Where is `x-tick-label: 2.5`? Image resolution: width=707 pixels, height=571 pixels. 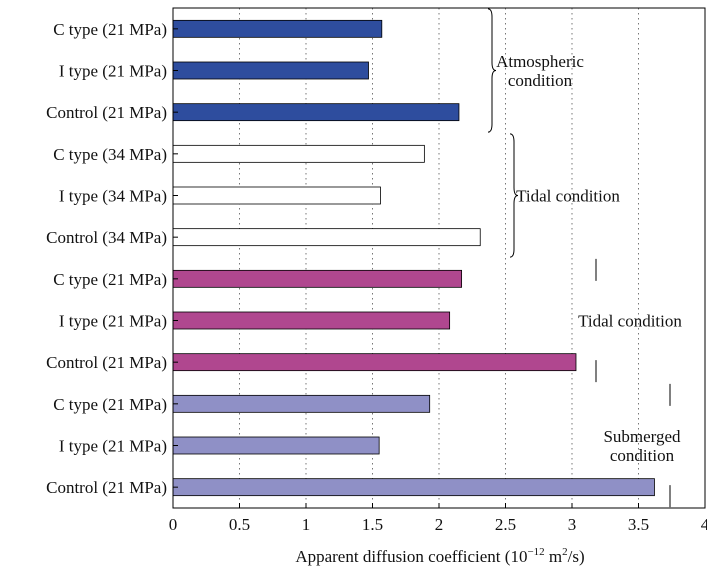 x-tick-label: 2.5 is located at coordinates (505, 524).